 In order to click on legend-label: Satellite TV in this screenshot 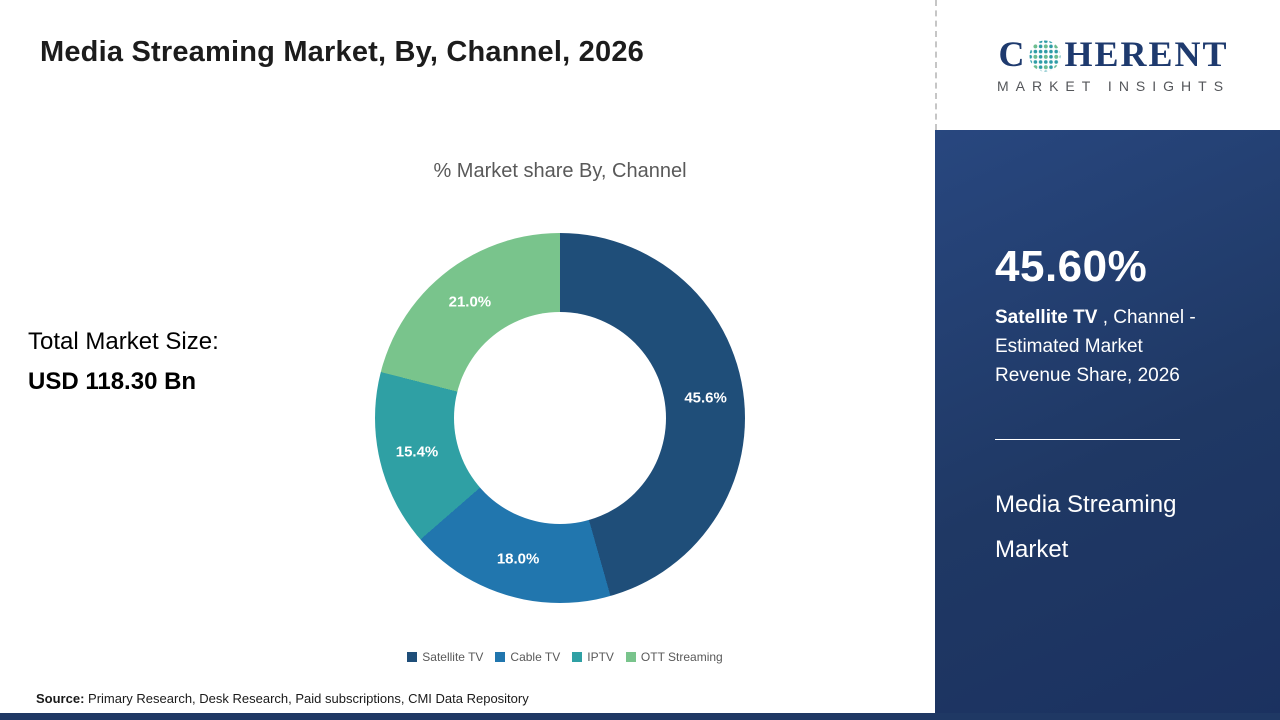, I will do `click(453, 657)`.